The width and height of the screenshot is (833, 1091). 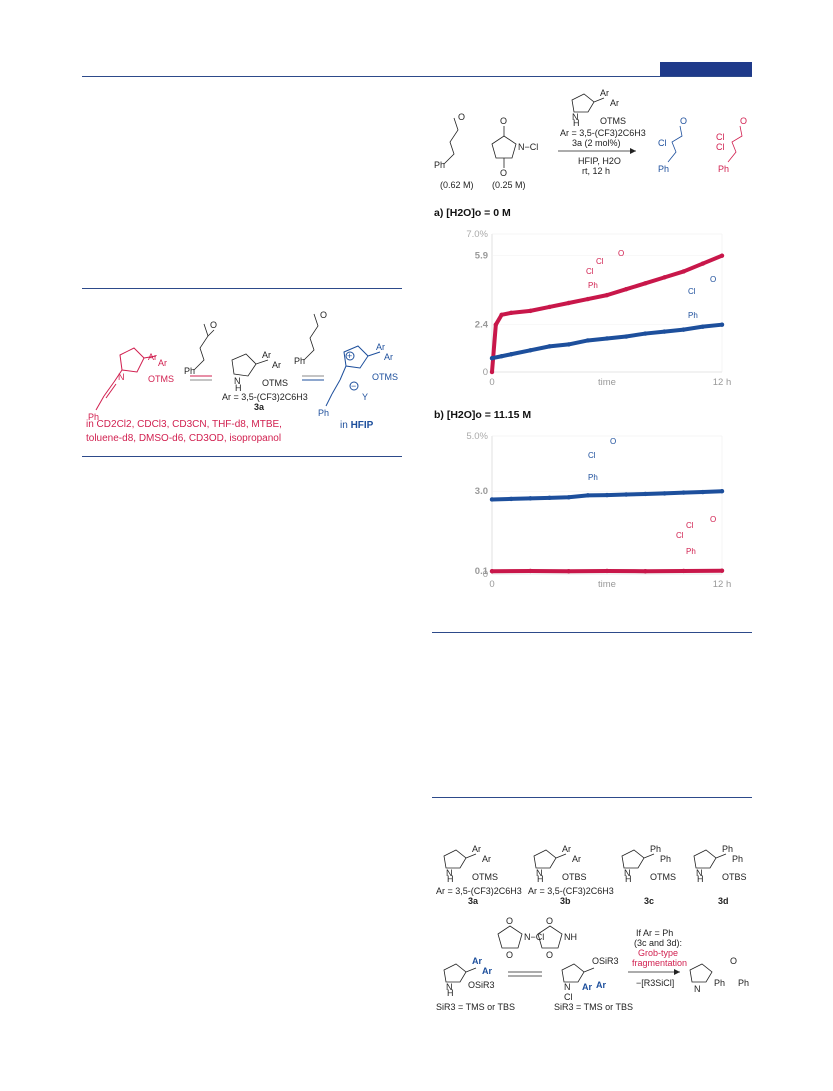 I want to click on svg-text: N−Cl, so click(x=528, y=147).